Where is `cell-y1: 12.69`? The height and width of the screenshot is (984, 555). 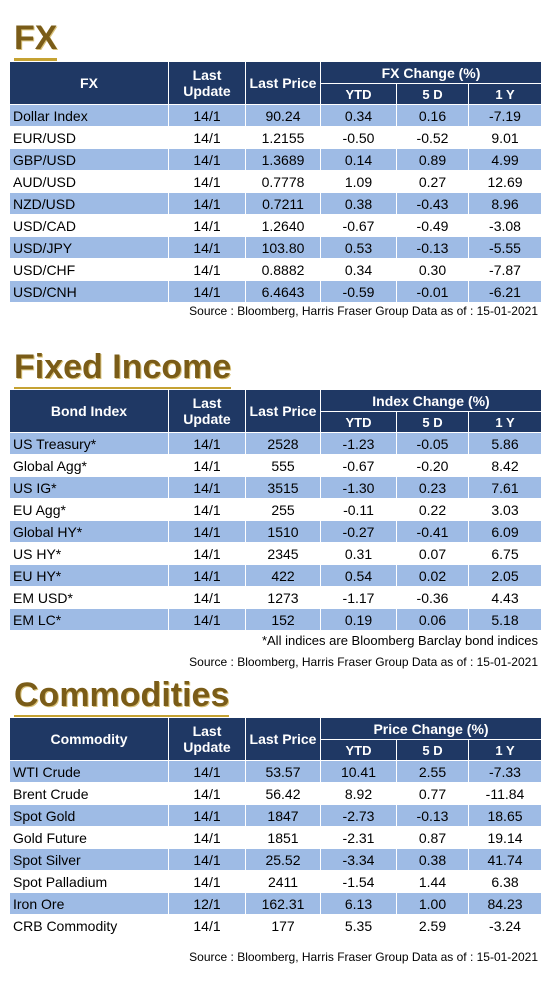 cell-y1: 12.69 is located at coordinates (505, 181).